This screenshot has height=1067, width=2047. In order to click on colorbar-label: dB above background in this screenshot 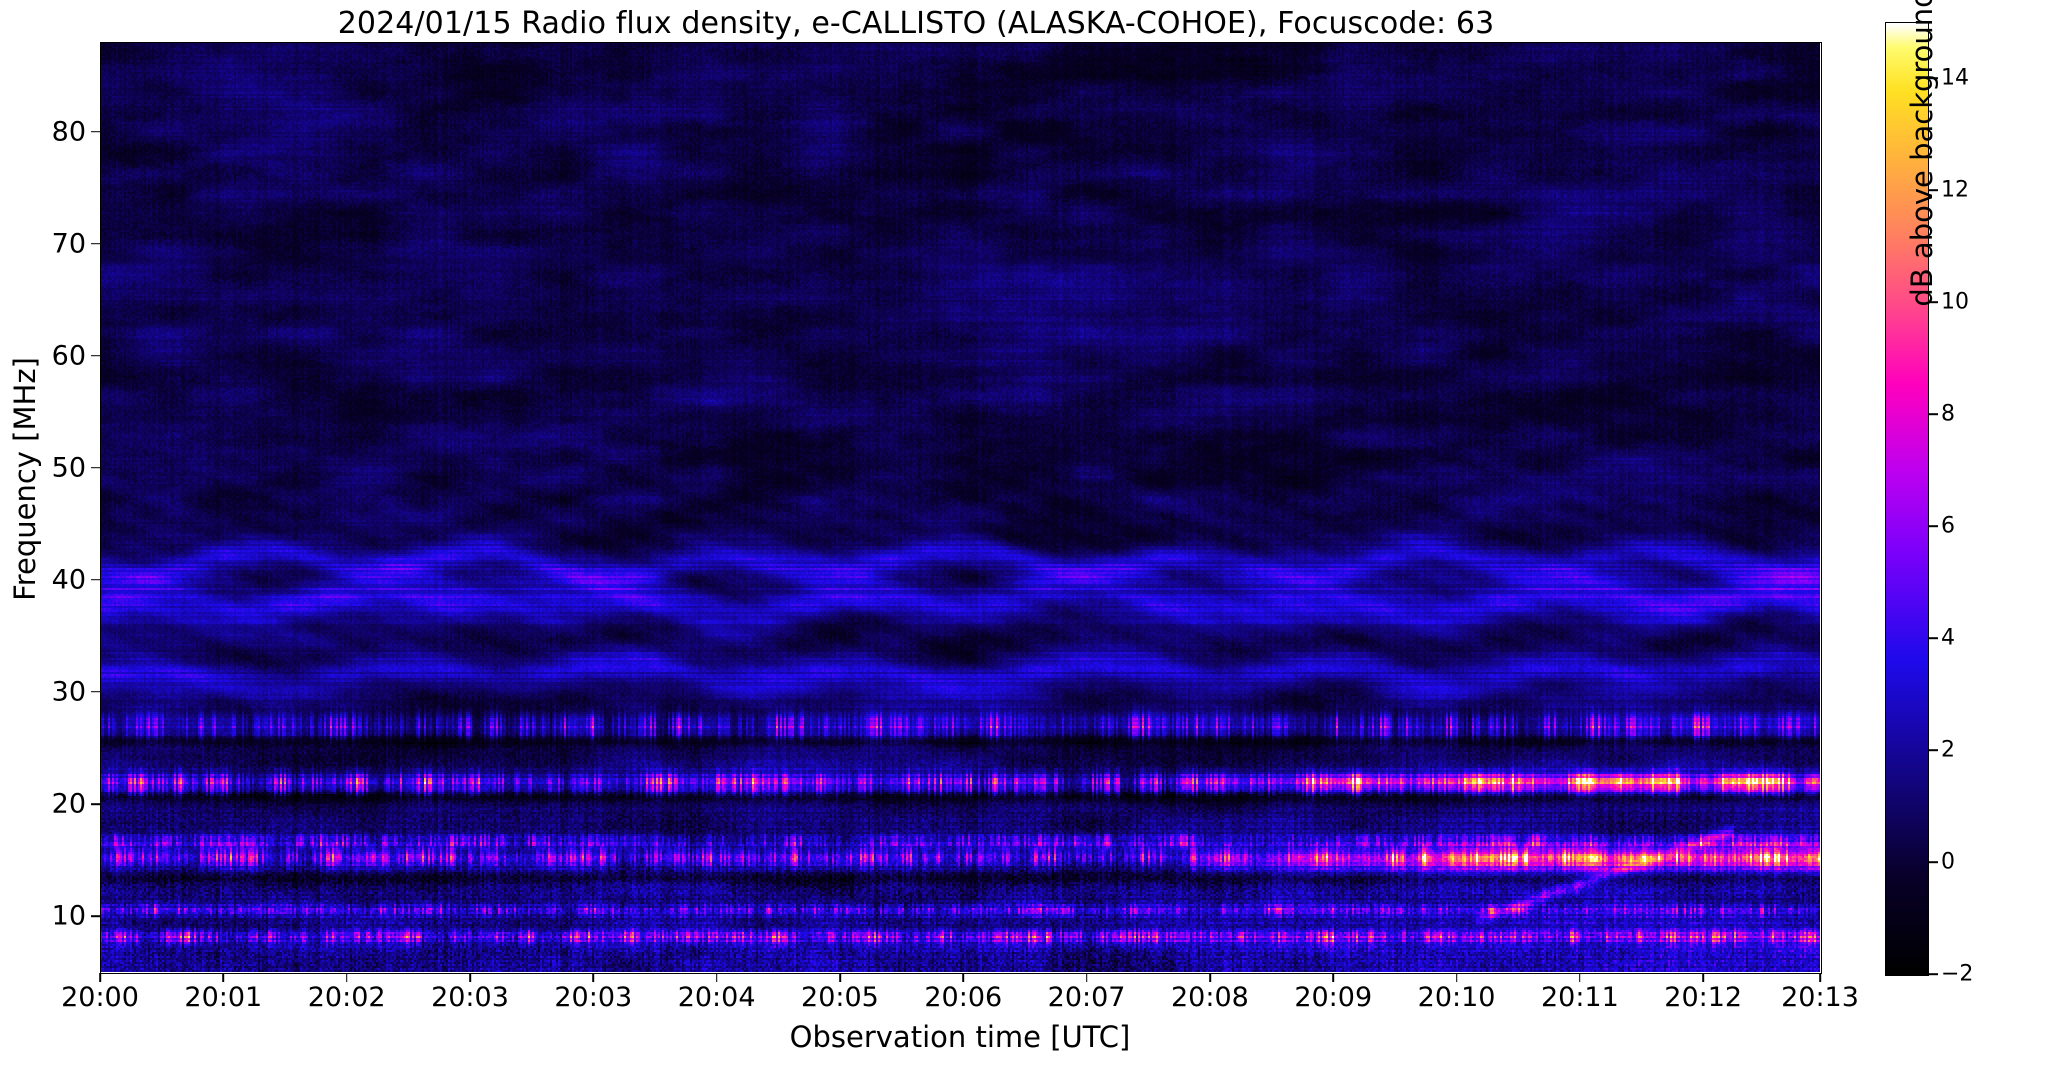, I will do `click(1922, 153)`.